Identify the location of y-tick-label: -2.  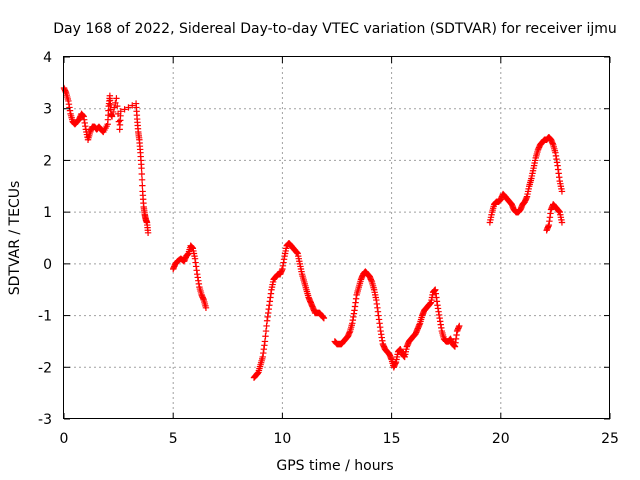
(45, 368).